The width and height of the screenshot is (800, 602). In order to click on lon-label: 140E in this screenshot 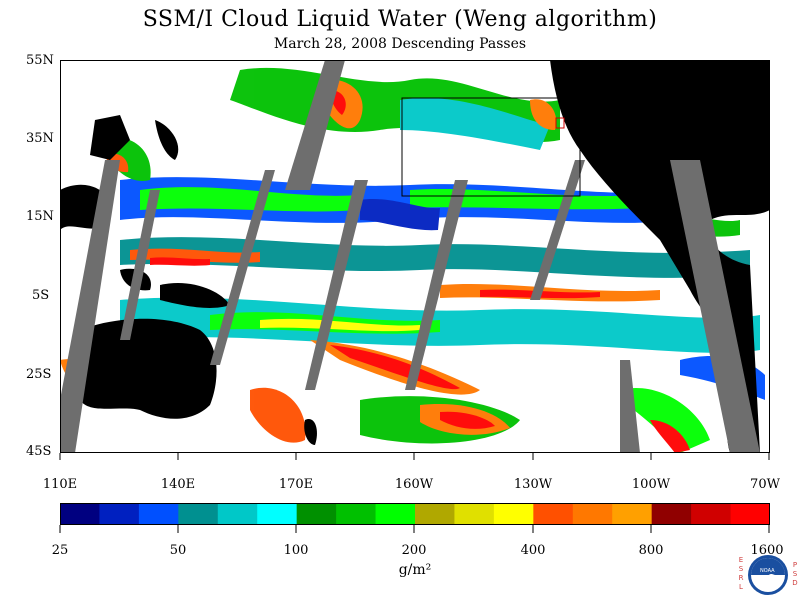, I will do `click(178, 484)`.